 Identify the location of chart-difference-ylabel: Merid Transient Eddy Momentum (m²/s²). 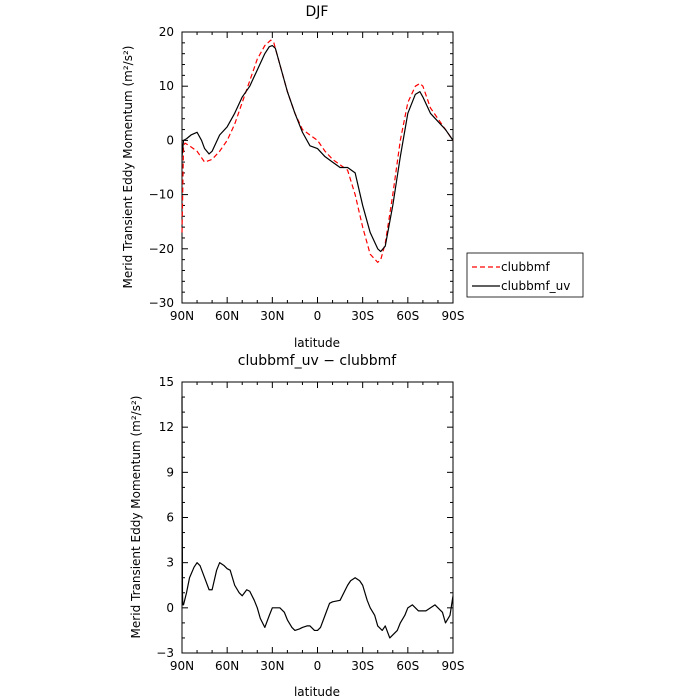
(136, 517).